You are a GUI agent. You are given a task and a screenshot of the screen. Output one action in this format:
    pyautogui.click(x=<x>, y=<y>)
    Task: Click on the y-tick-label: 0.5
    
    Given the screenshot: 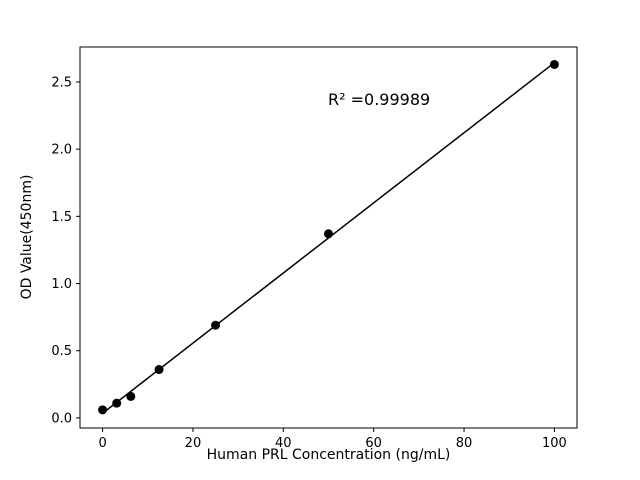 What is the action you would take?
    pyautogui.click(x=61, y=351)
    